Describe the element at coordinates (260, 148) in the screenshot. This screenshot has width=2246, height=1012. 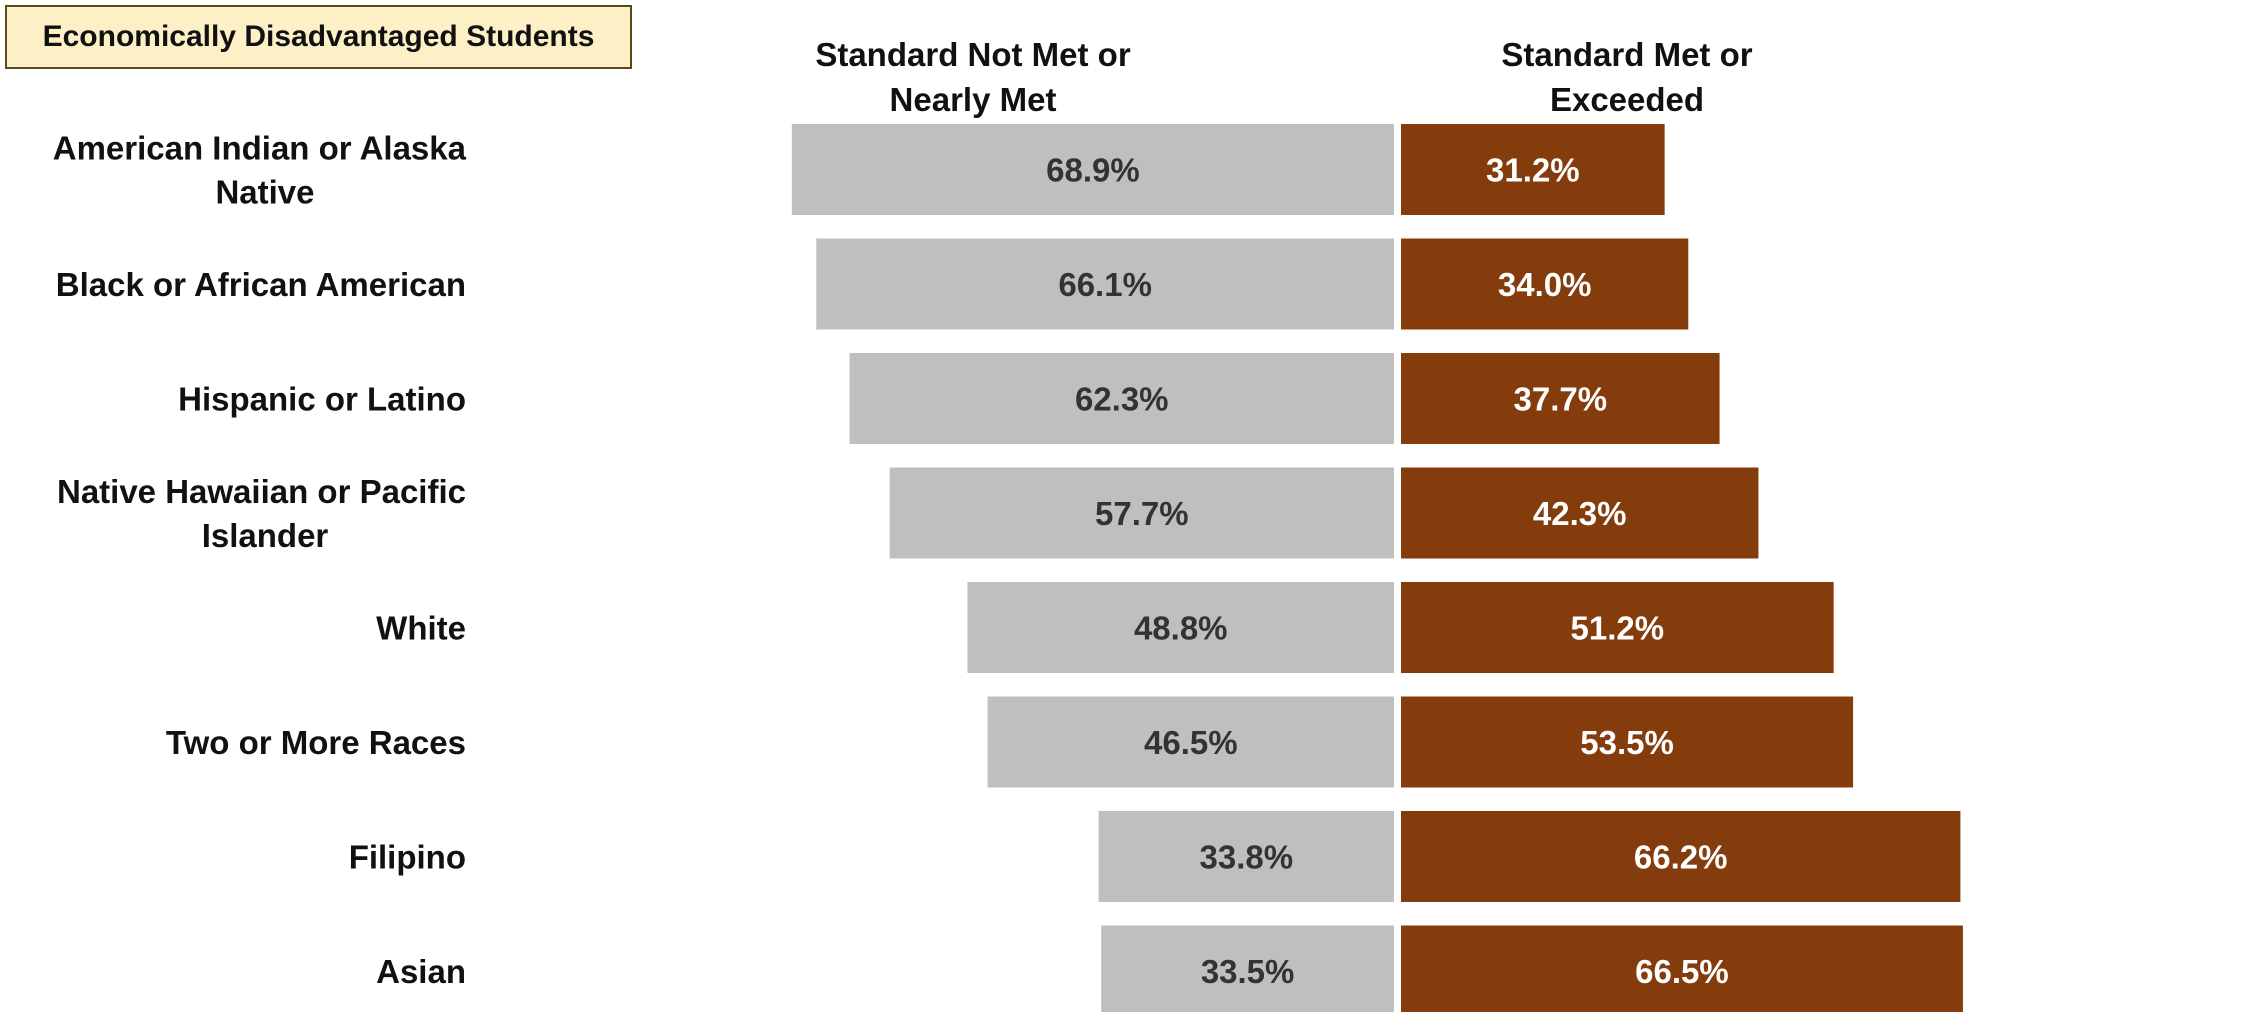
I see `category-label-0-line-0: American Indian or Alaska` at that location.